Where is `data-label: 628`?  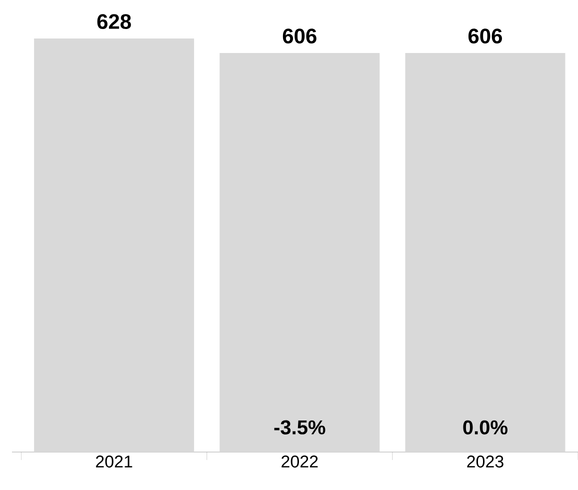
data-label: 628 is located at coordinates (114, 21).